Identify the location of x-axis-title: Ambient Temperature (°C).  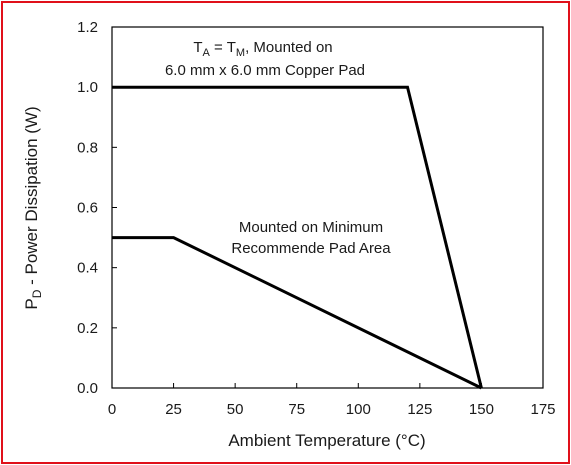
(326, 440).